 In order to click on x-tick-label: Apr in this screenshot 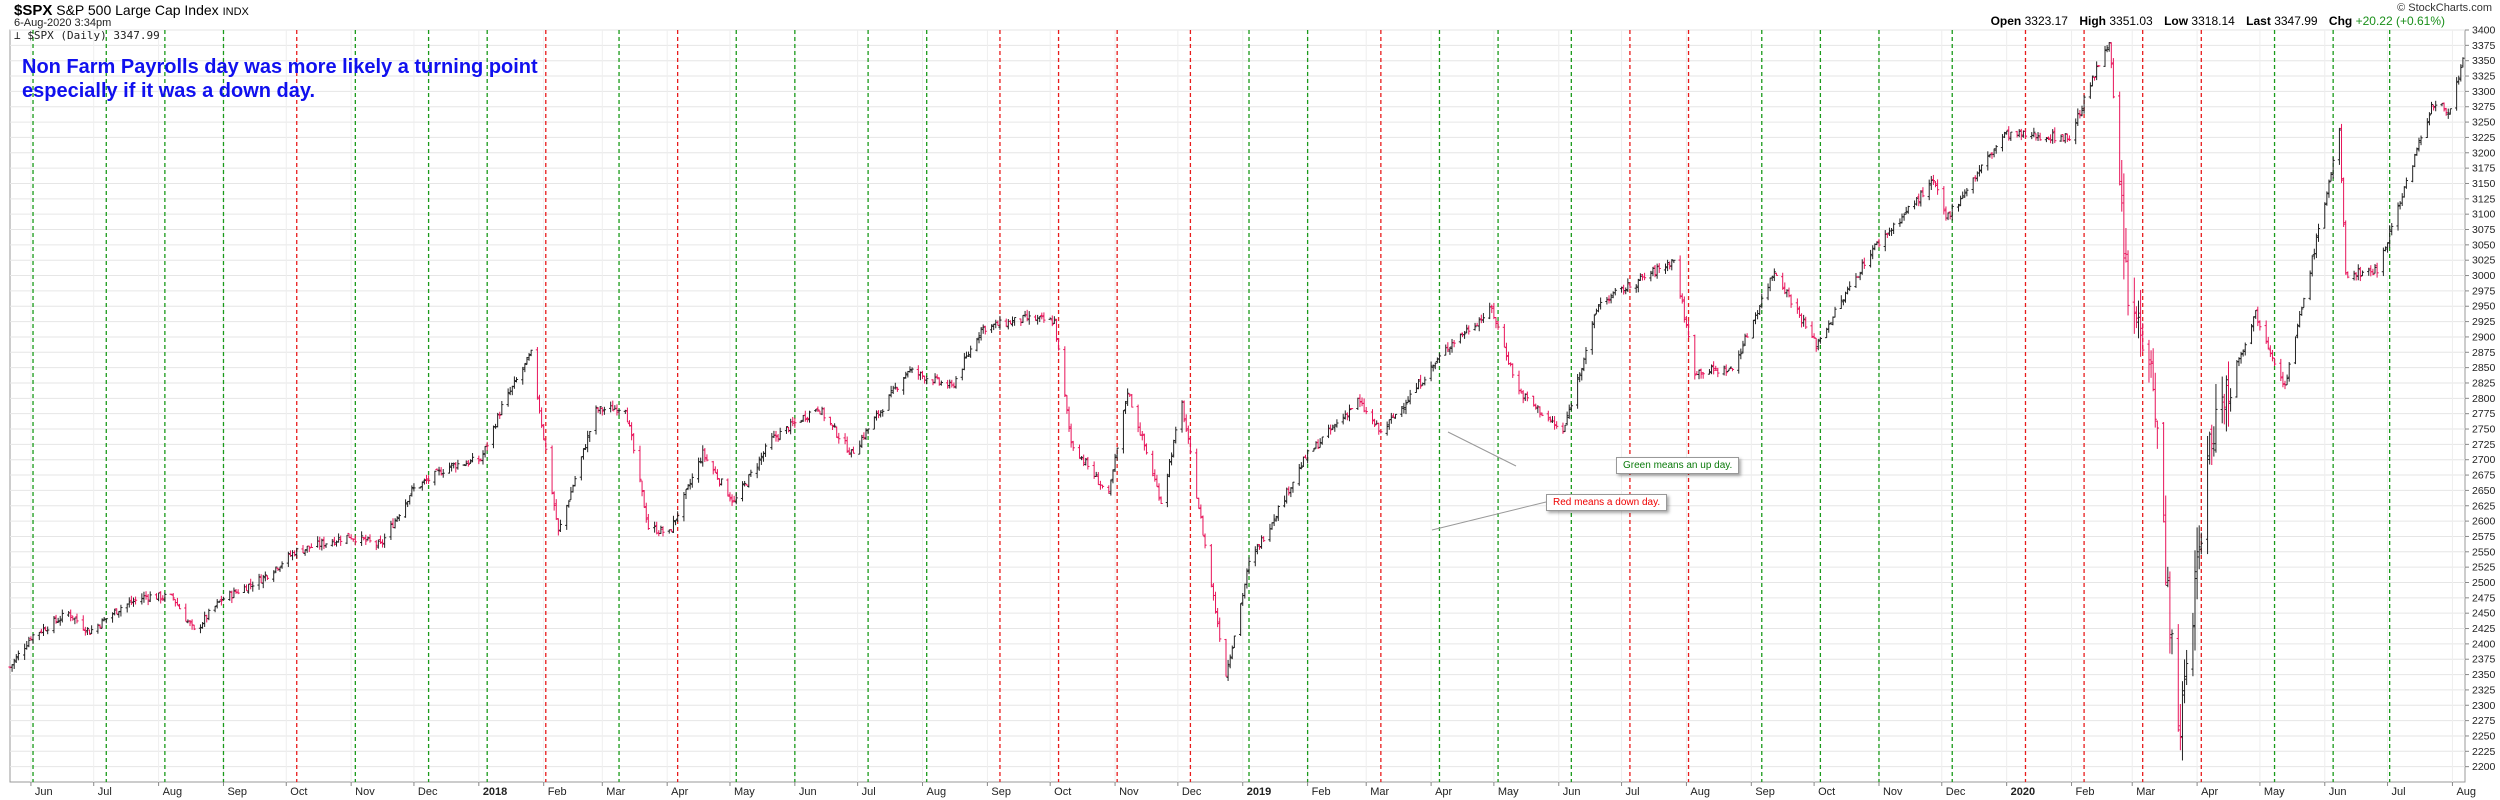, I will do `click(679, 792)`.